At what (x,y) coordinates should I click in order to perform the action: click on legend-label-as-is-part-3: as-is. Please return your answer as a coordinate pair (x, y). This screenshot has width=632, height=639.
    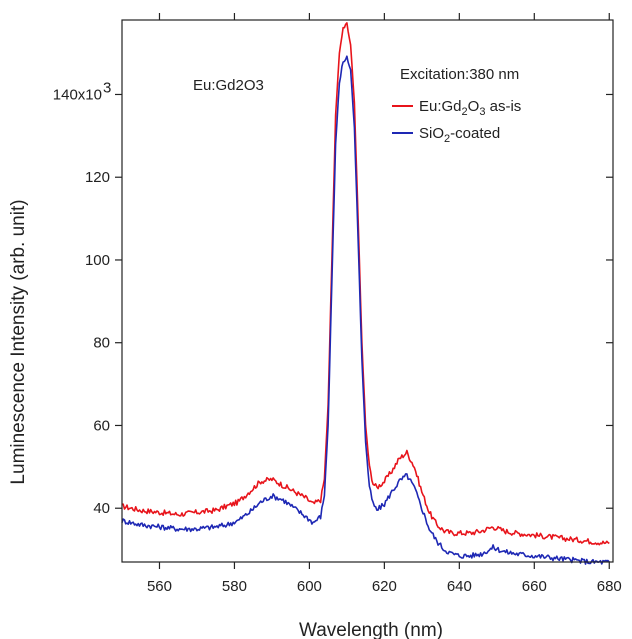
    Looking at the image, I should click on (503, 106).